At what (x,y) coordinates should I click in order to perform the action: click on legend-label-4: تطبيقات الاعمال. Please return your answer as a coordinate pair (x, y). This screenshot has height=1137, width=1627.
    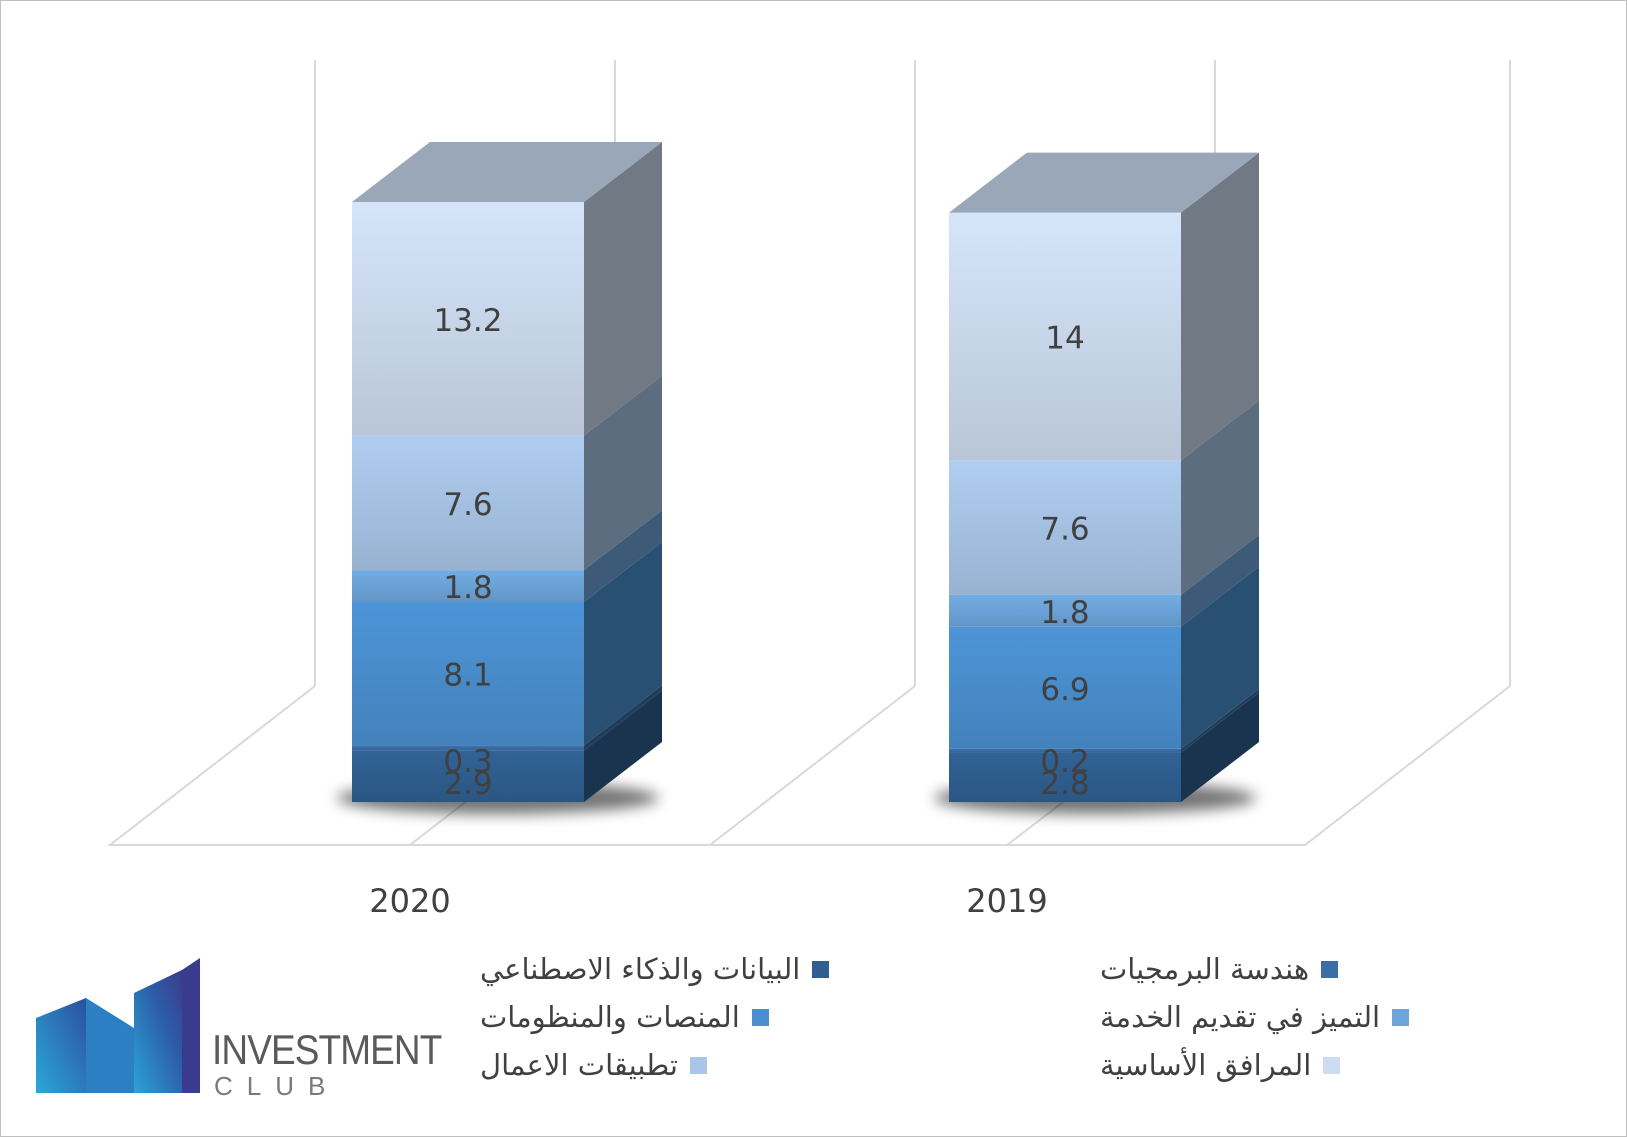
    Looking at the image, I should click on (579, 1065).